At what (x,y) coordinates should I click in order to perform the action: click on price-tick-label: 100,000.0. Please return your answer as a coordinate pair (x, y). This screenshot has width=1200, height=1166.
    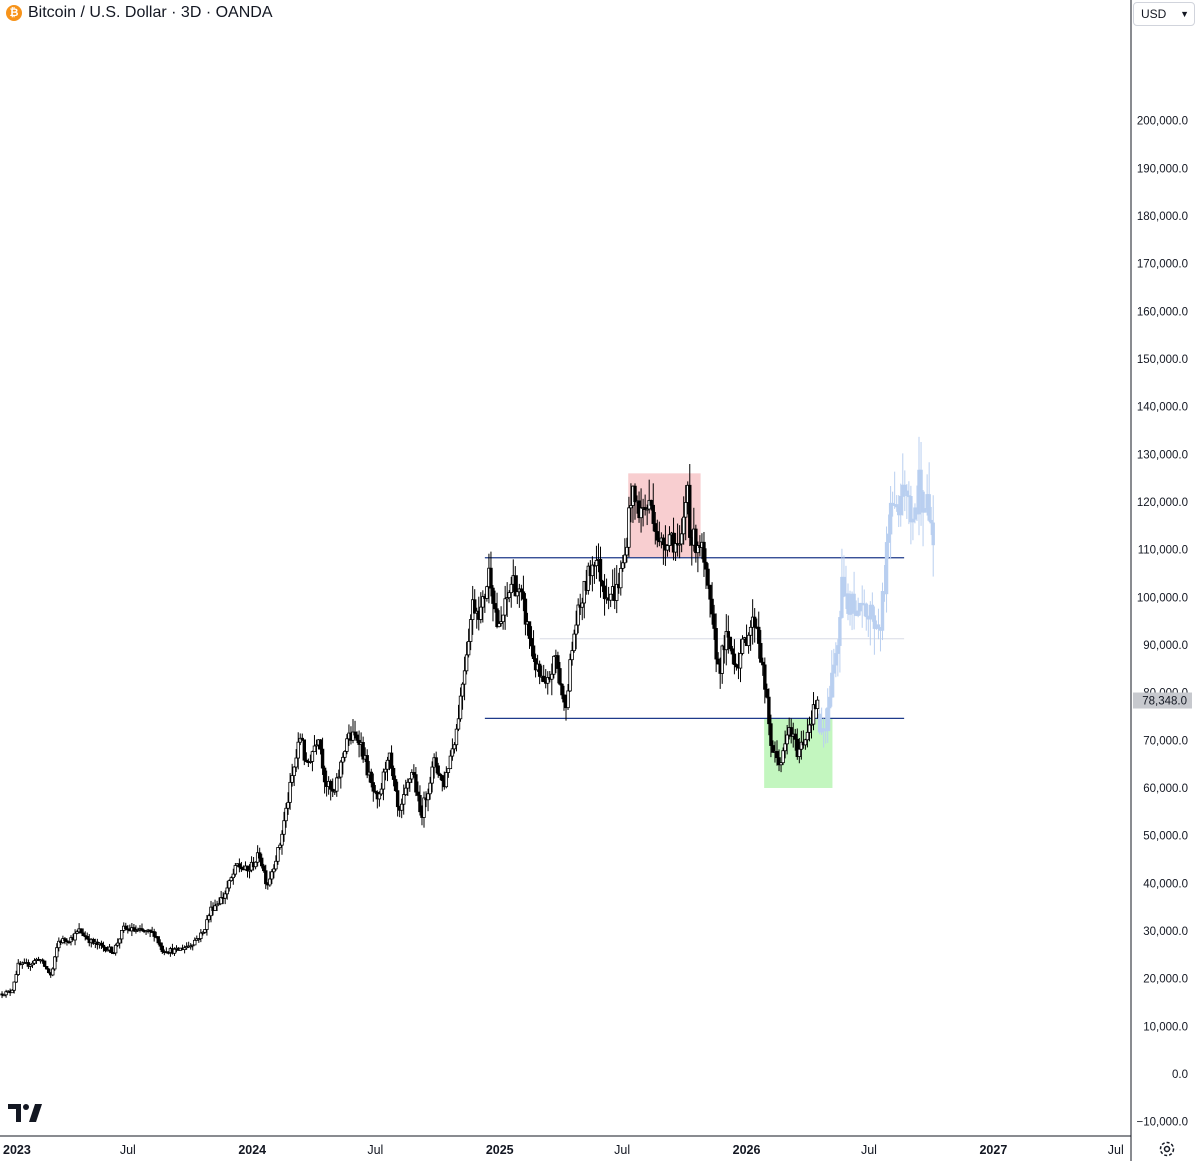
    Looking at the image, I should click on (1162, 598).